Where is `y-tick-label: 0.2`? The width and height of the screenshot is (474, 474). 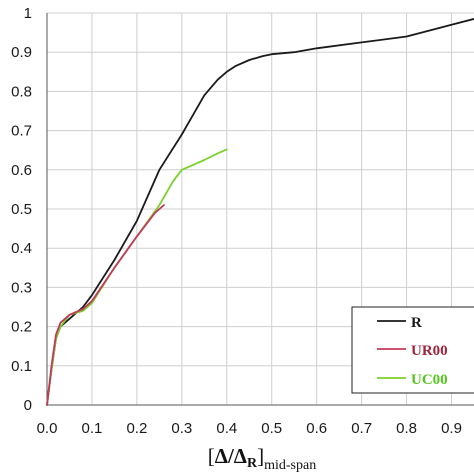 y-tick-label: 0.2 is located at coordinates (21, 327).